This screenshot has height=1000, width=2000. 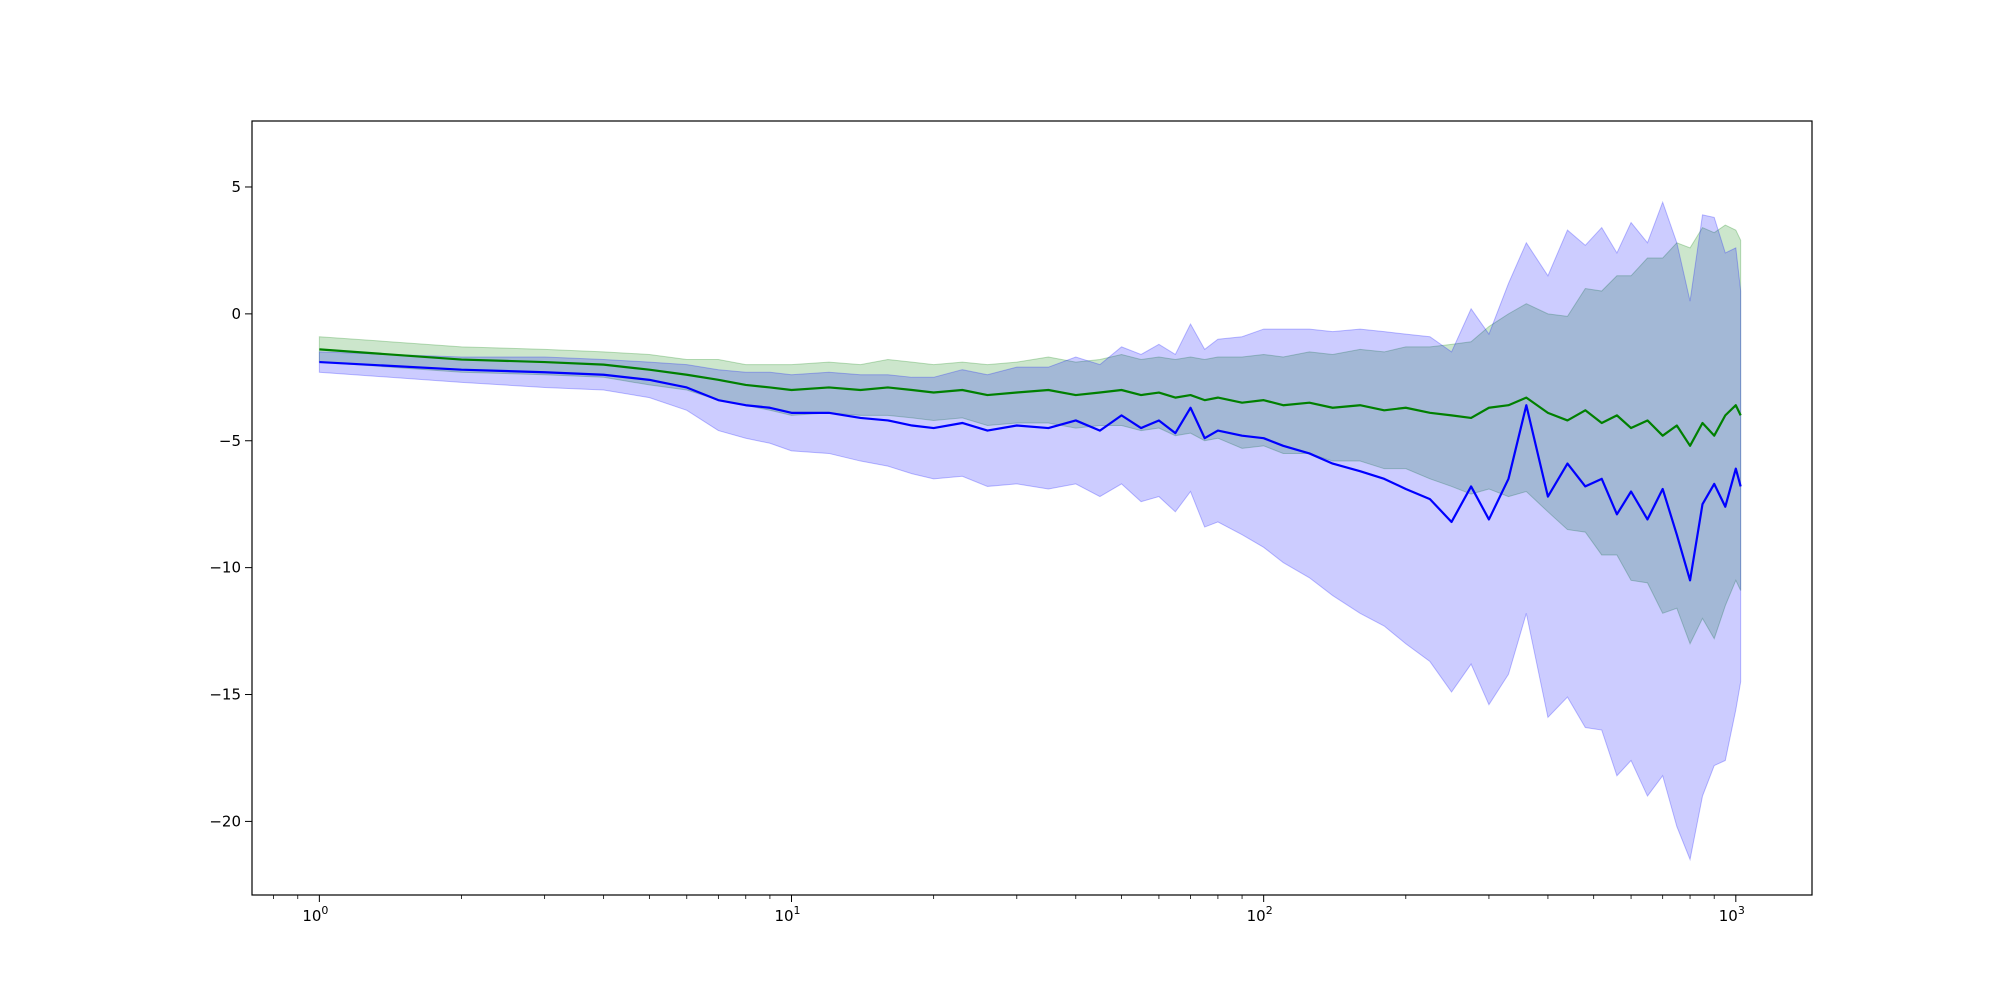 What do you see at coordinates (225, 568) in the screenshot?
I see `y-tick-label: −10` at bounding box center [225, 568].